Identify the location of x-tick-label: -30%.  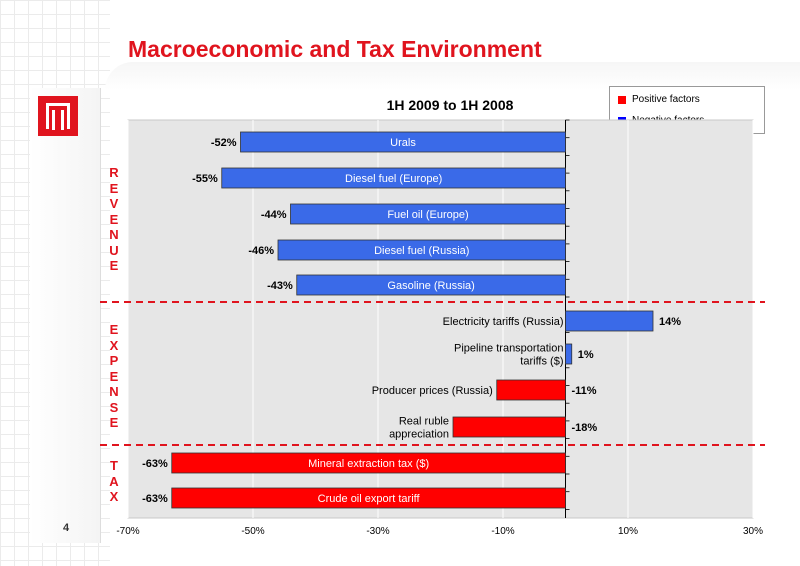
(377, 531).